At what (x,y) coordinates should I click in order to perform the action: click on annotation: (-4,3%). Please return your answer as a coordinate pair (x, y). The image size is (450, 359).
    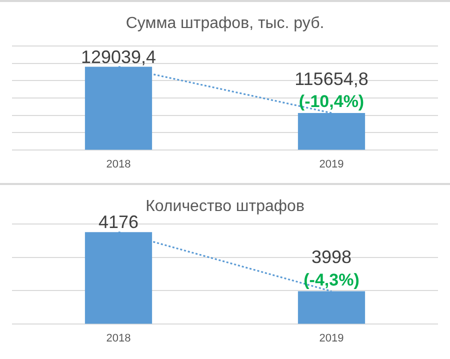
    Looking at the image, I should click on (332, 280).